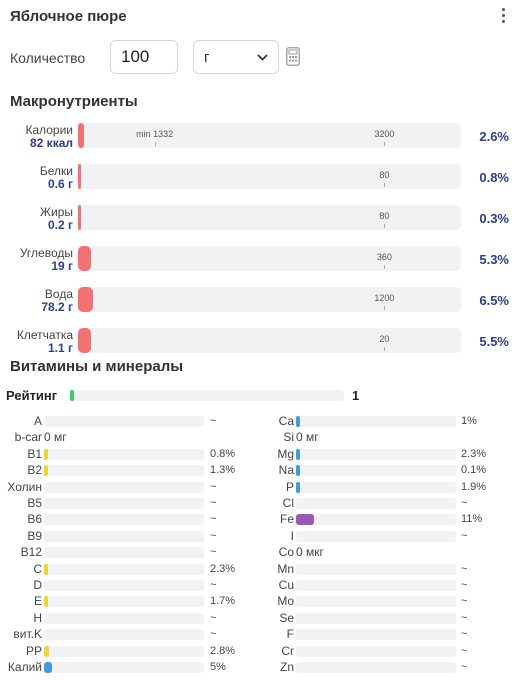  What do you see at coordinates (44, 335) in the screenshot?
I see `macro-name: Клетчатка` at bounding box center [44, 335].